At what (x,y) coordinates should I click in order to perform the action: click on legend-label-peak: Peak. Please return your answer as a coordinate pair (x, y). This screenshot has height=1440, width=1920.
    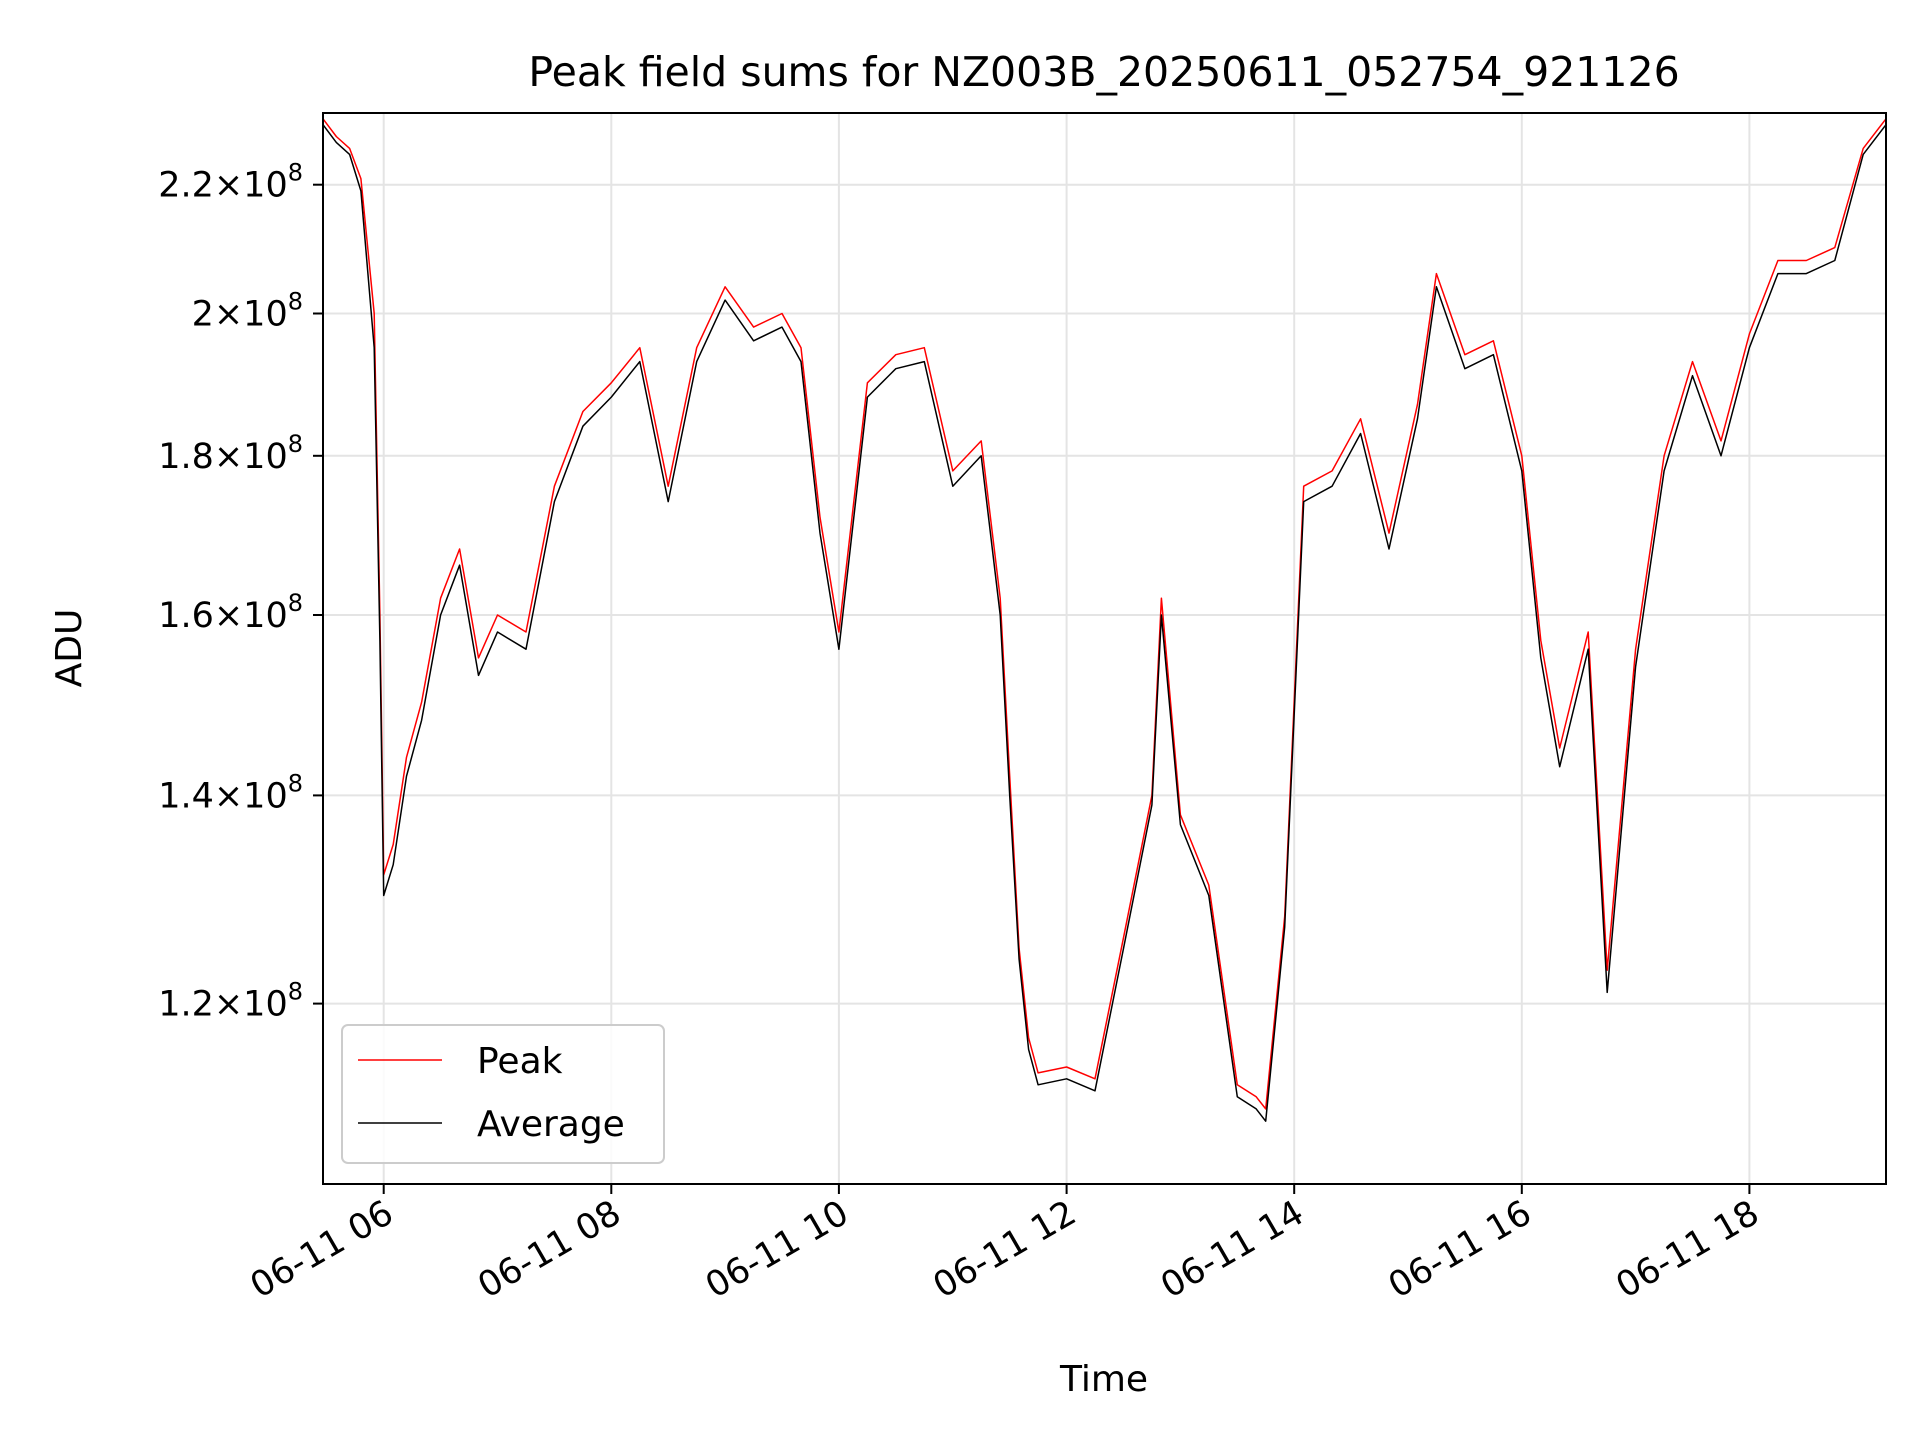
    Looking at the image, I should click on (520, 1061).